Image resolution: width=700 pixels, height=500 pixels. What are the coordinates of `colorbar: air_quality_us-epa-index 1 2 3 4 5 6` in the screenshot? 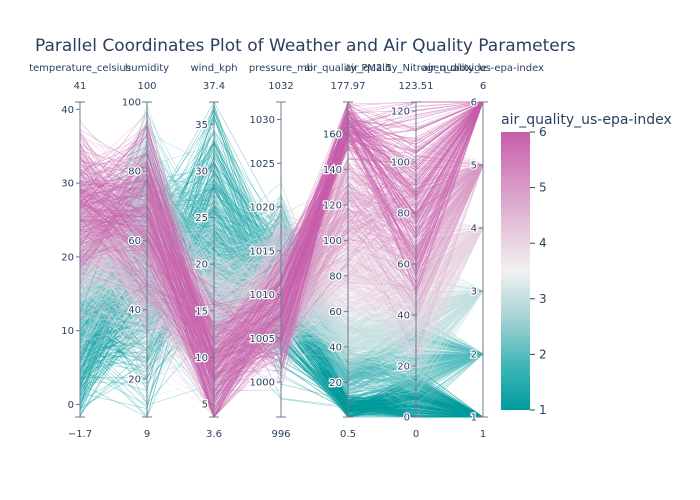 It's located at (586, 264).